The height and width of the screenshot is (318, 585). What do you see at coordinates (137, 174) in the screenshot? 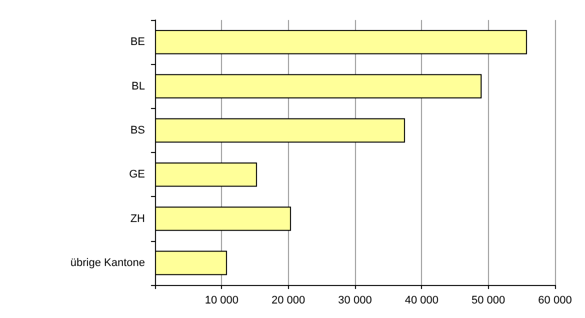
I see `y-tick-label: GE` at bounding box center [137, 174].